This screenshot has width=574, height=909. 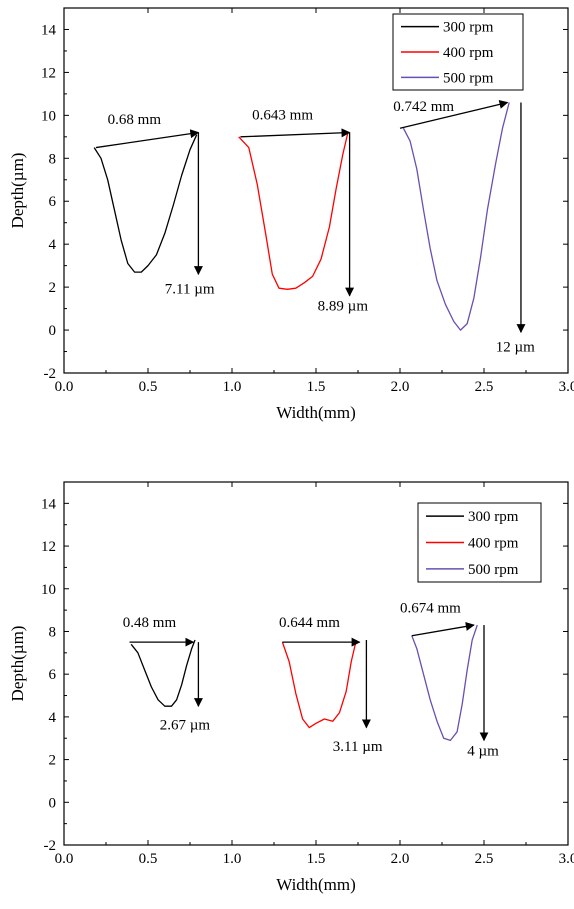 What do you see at coordinates (185, 726) in the screenshot?
I see `depth-annotation: 2.67 µm` at bounding box center [185, 726].